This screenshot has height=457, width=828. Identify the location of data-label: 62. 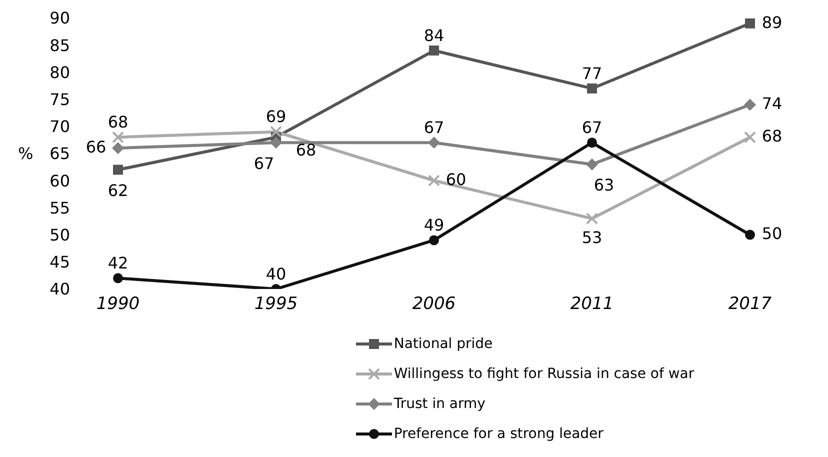
(118, 190).